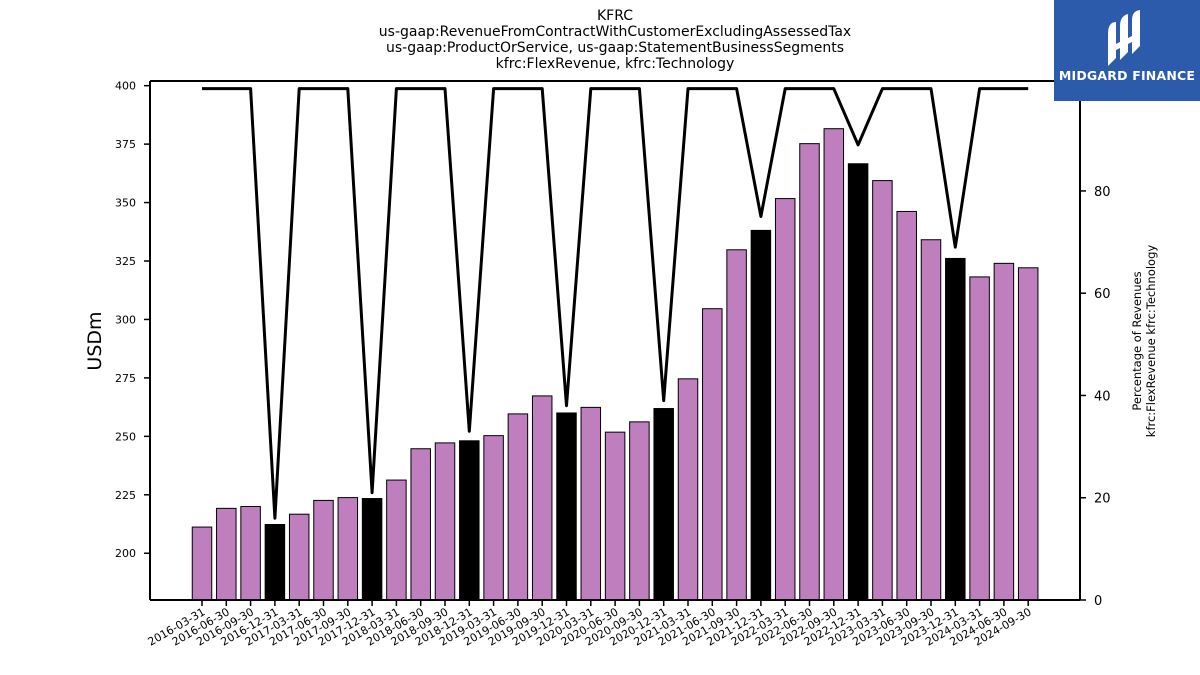 The image size is (1200, 675). I want to click on y-tick-label: 300, so click(125, 319).